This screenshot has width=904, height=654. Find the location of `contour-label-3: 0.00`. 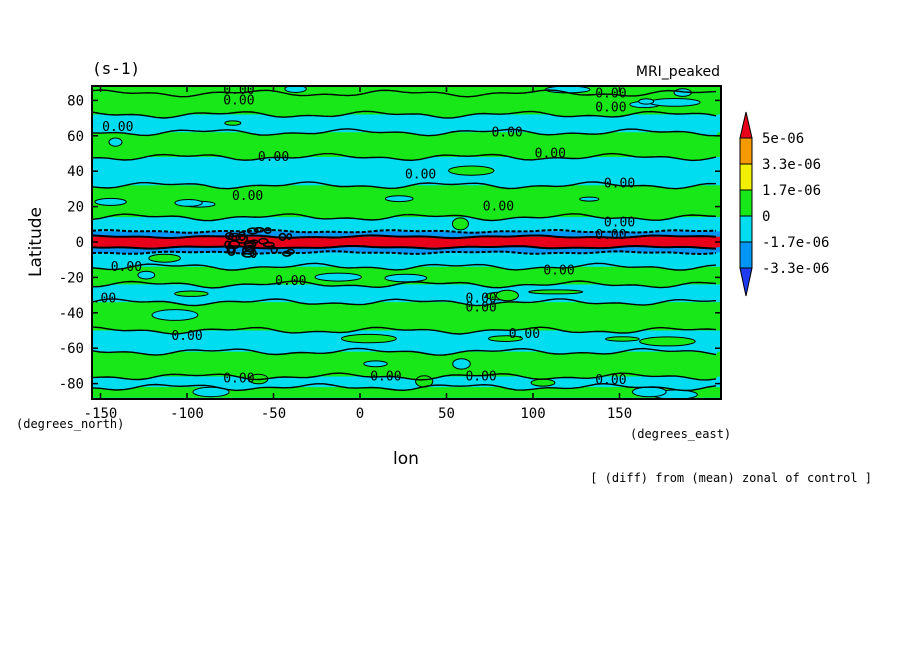

contour-label-3: 0.00 is located at coordinates (550, 154).